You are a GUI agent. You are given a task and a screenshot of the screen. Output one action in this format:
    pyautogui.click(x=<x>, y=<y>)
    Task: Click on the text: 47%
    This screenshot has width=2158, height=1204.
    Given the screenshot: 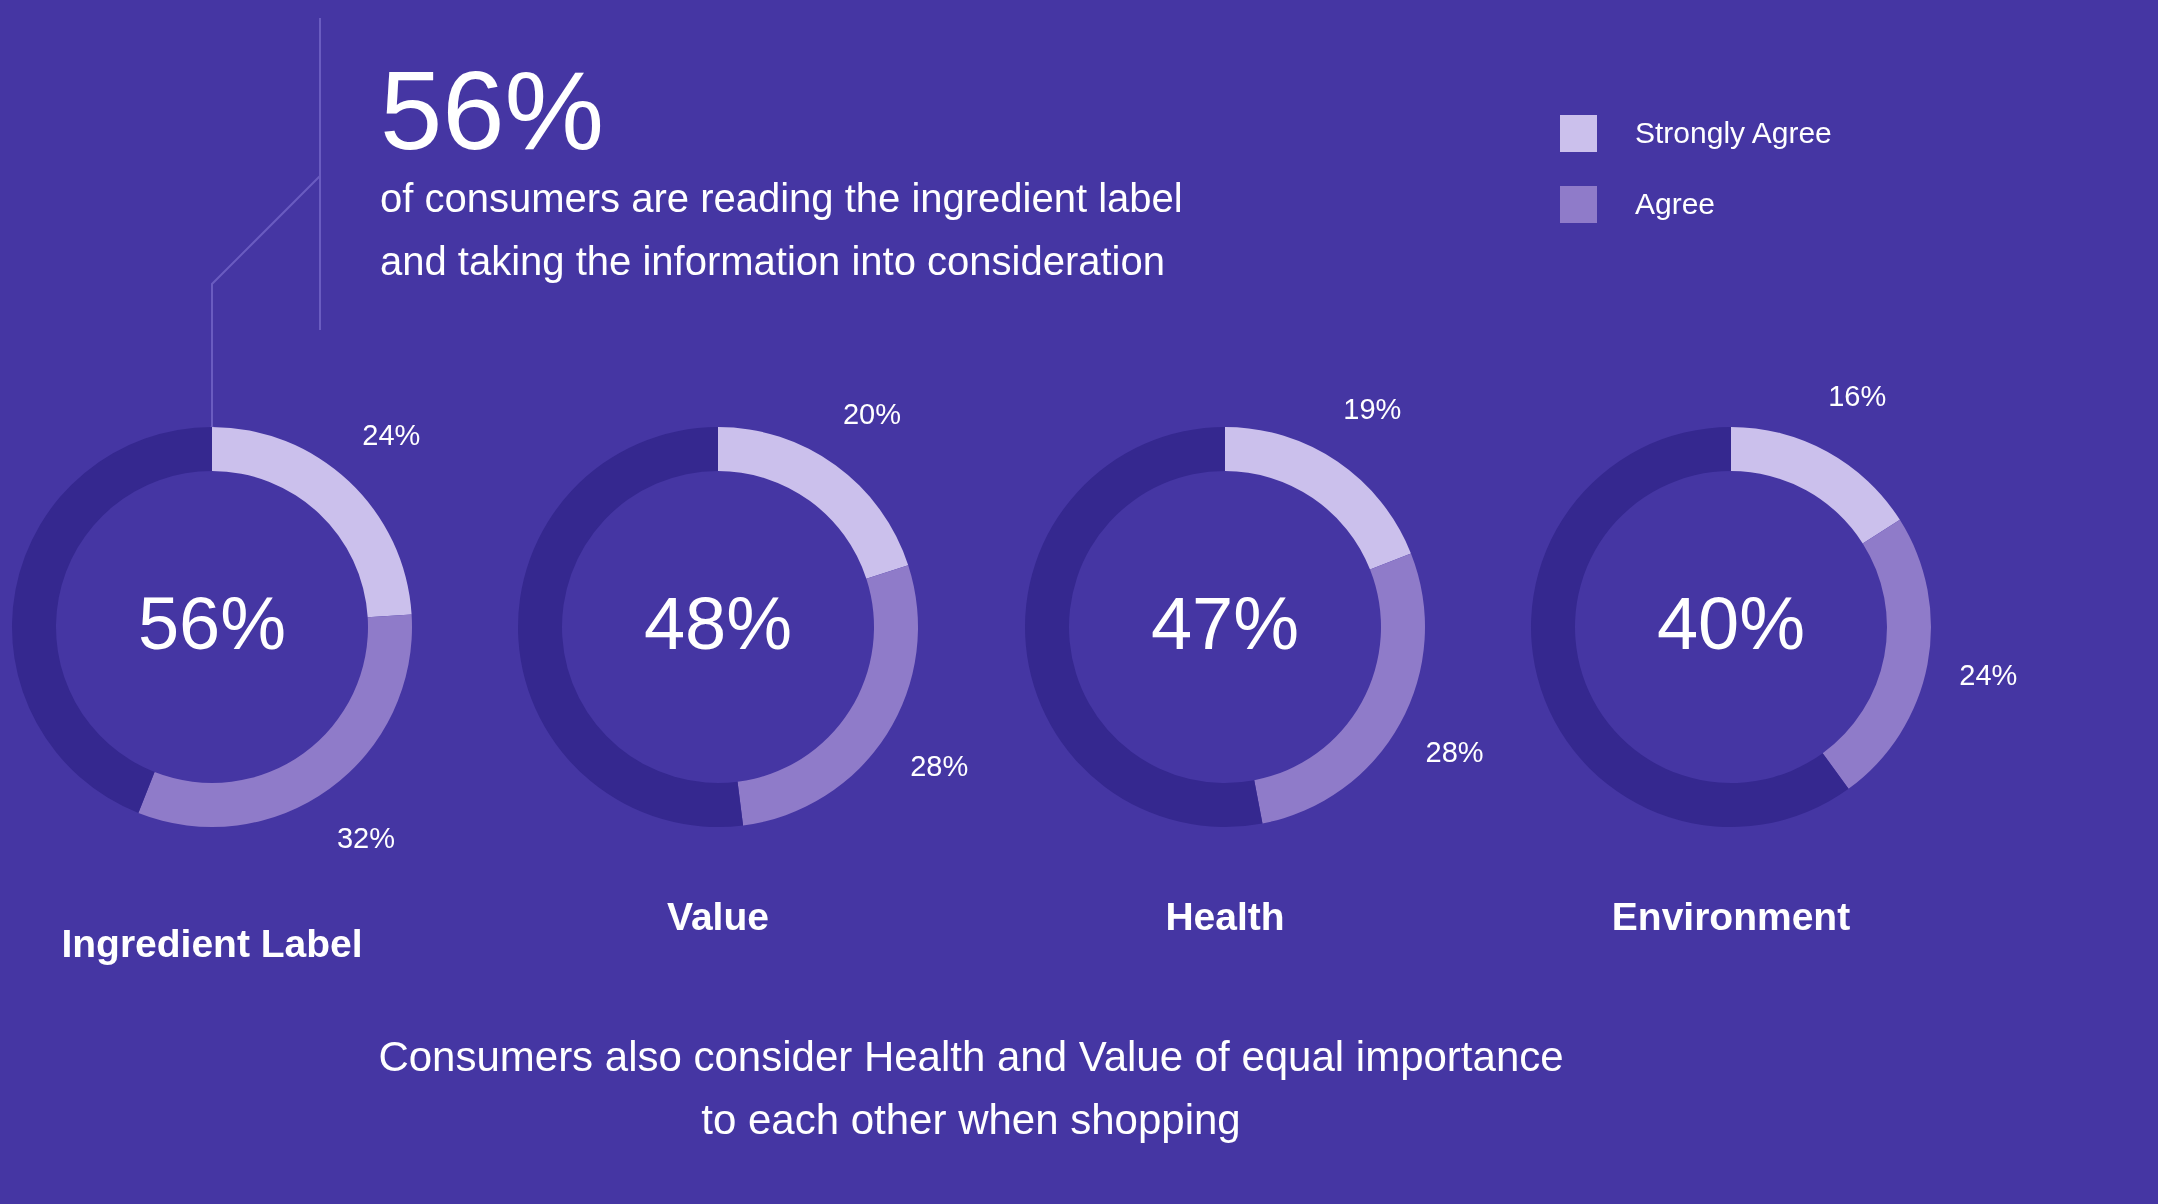 What is the action you would take?
    pyautogui.click(x=1225, y=623)
    